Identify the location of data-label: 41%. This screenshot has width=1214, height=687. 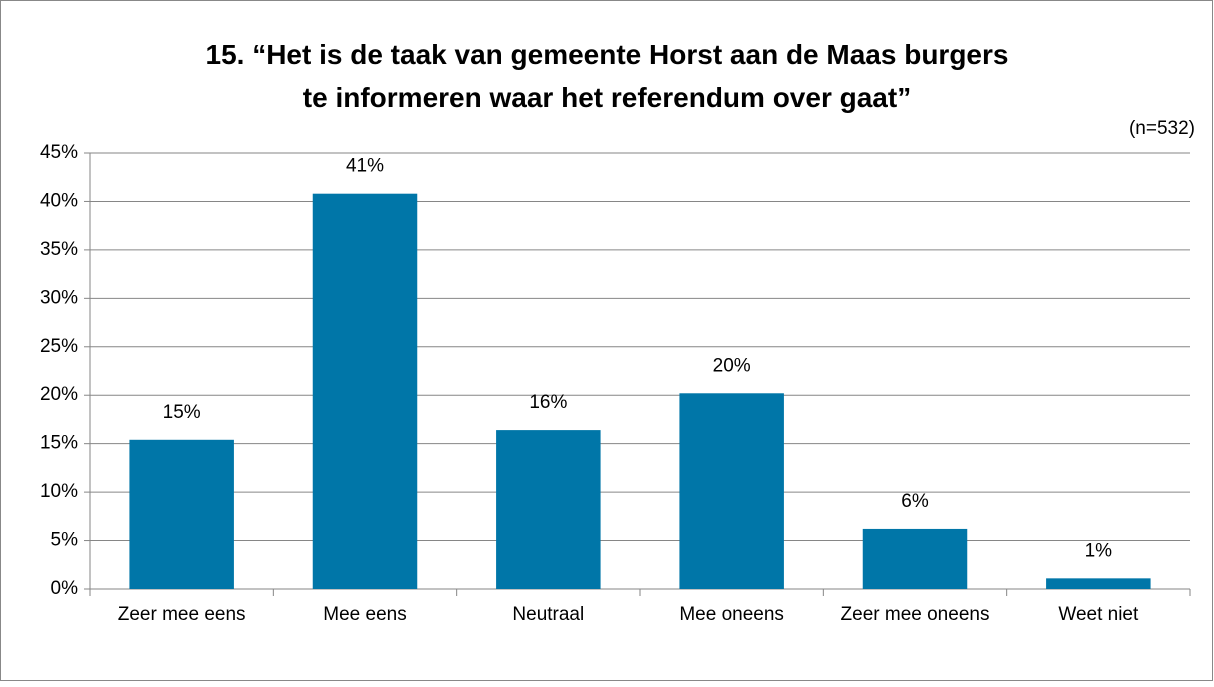
(365, 166).